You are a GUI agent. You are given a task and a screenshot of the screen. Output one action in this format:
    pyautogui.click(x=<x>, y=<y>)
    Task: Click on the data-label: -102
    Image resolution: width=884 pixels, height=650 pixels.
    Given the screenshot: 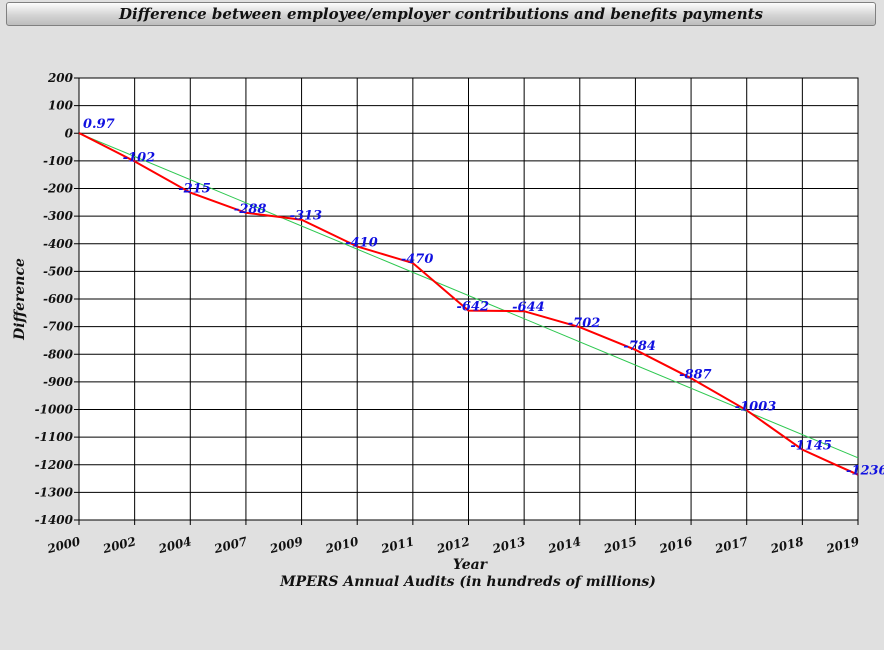 What is the action you would take?
    pyautogui.click(x=139, y=157)
    